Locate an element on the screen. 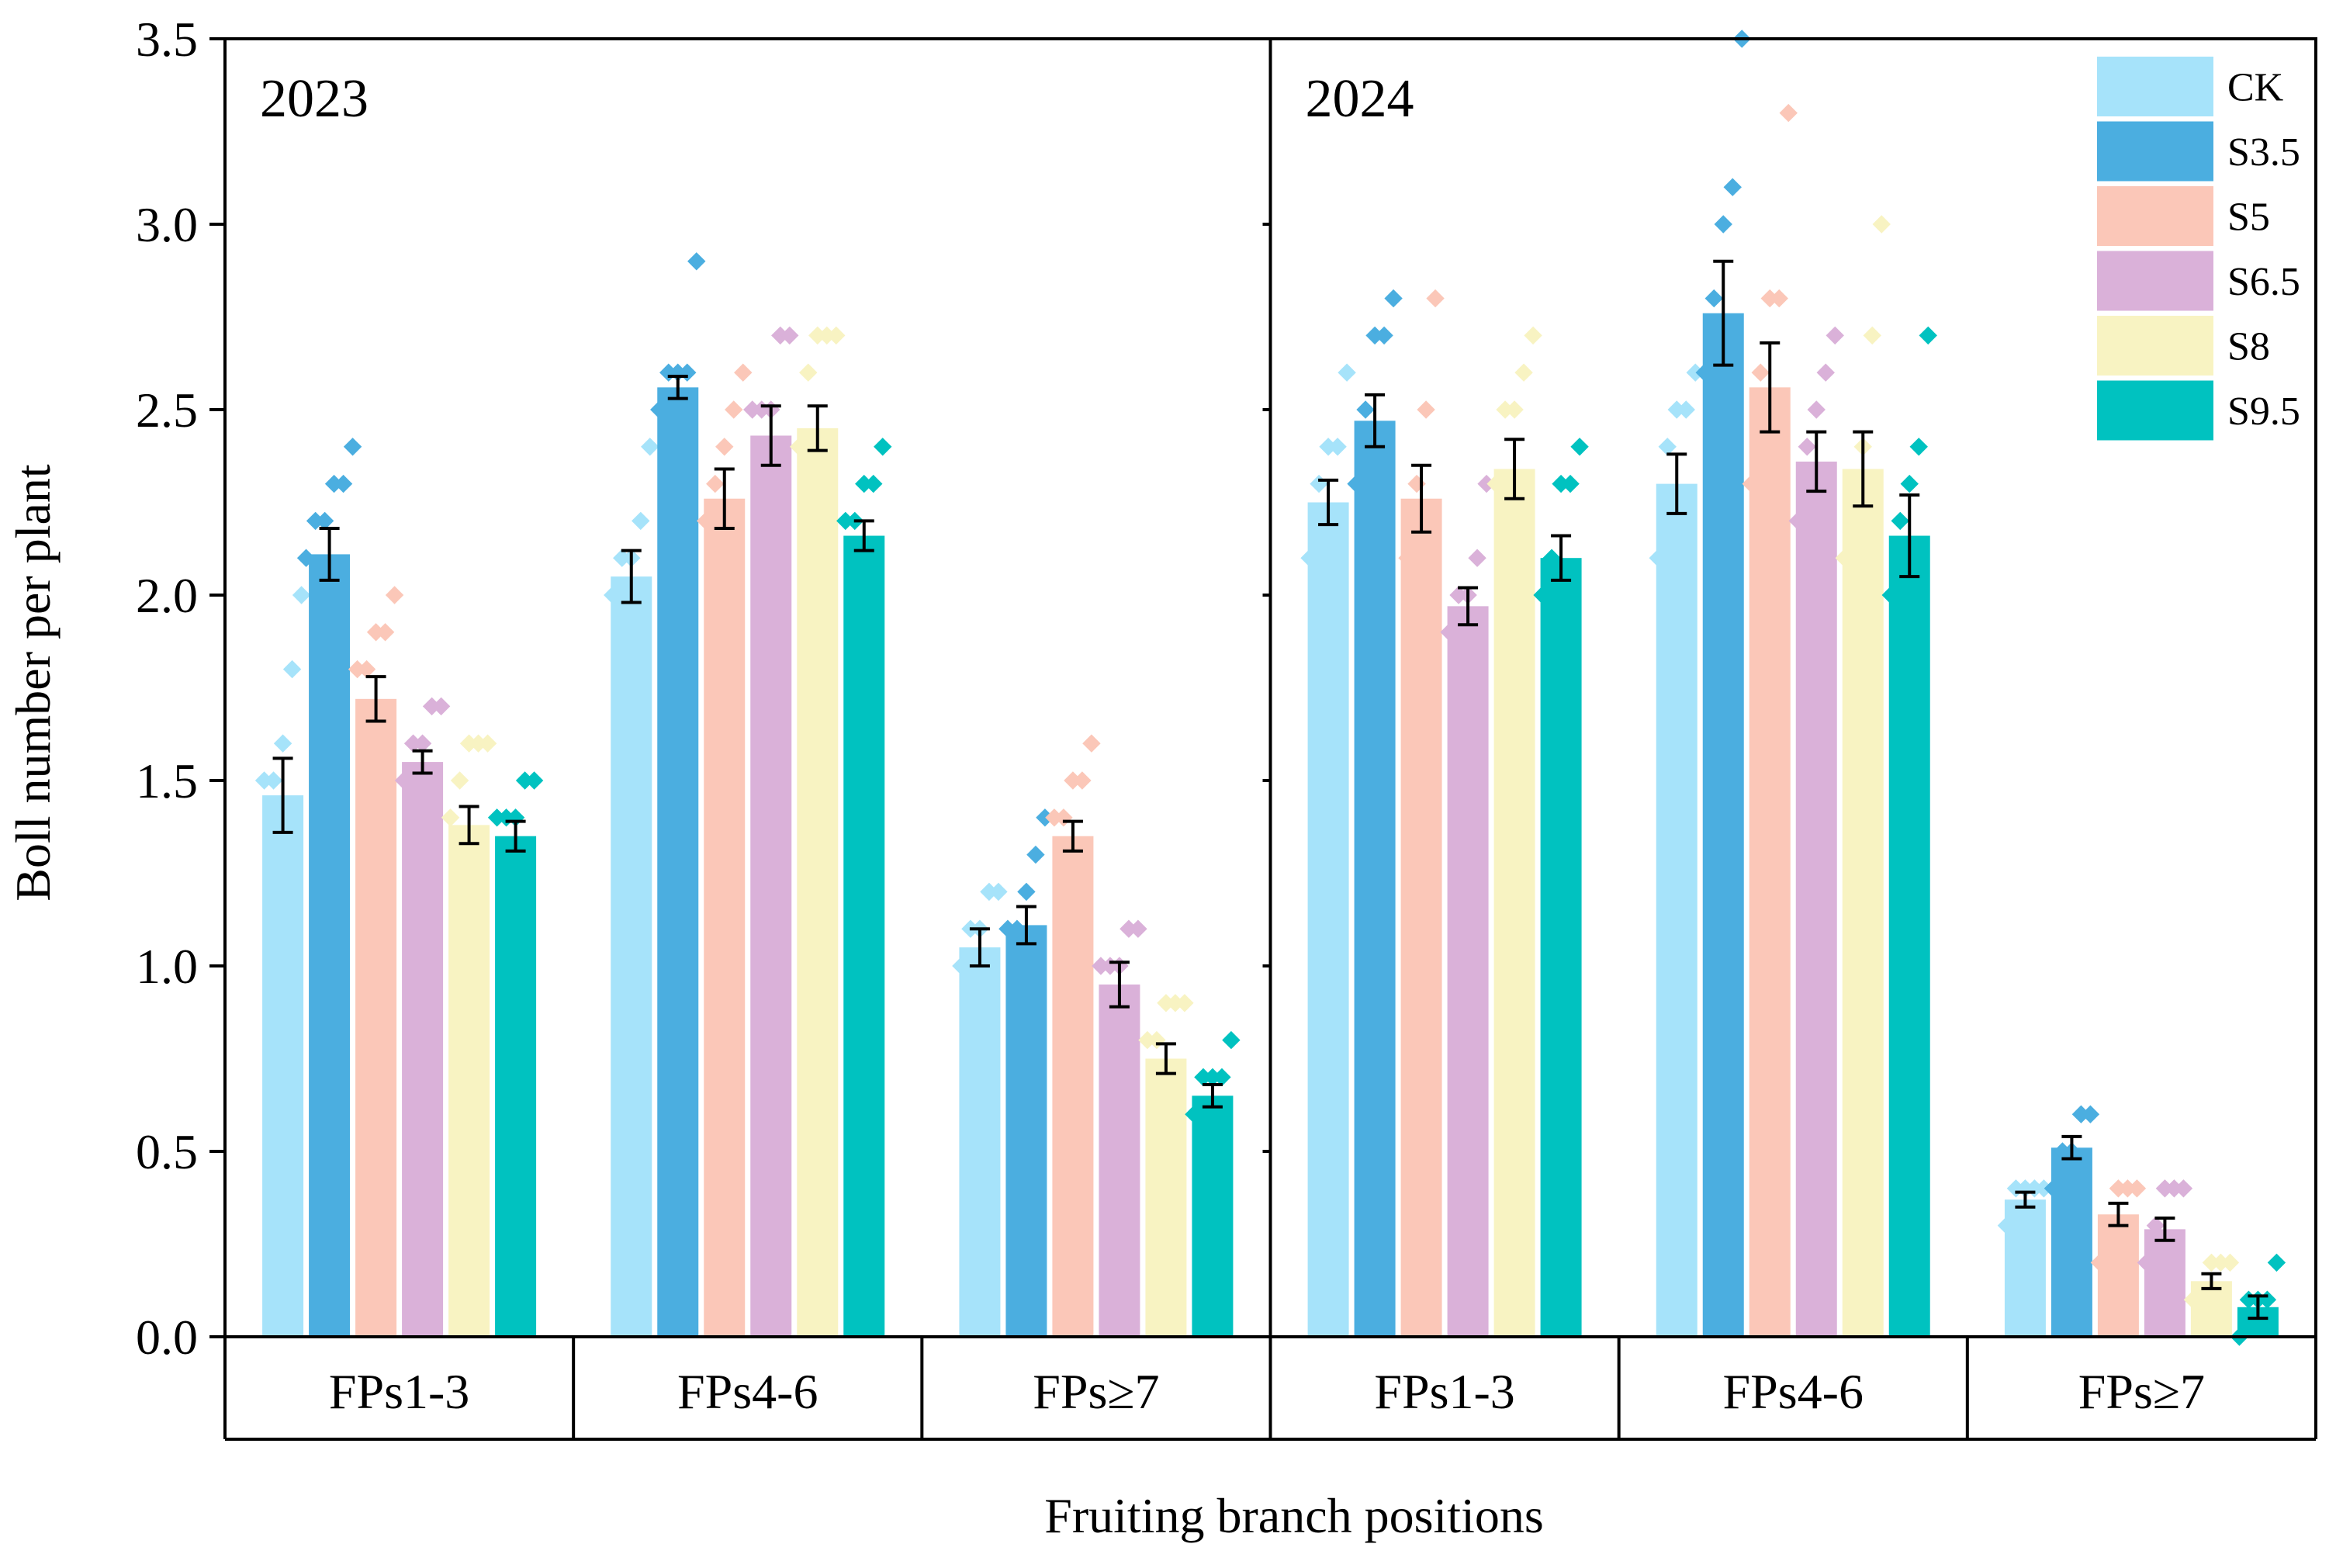 Image resolution: width=2336 pixels, height=1568 pixels. bar-2023-FPs4-6-S3.5 is located at coordinates (678, 862).